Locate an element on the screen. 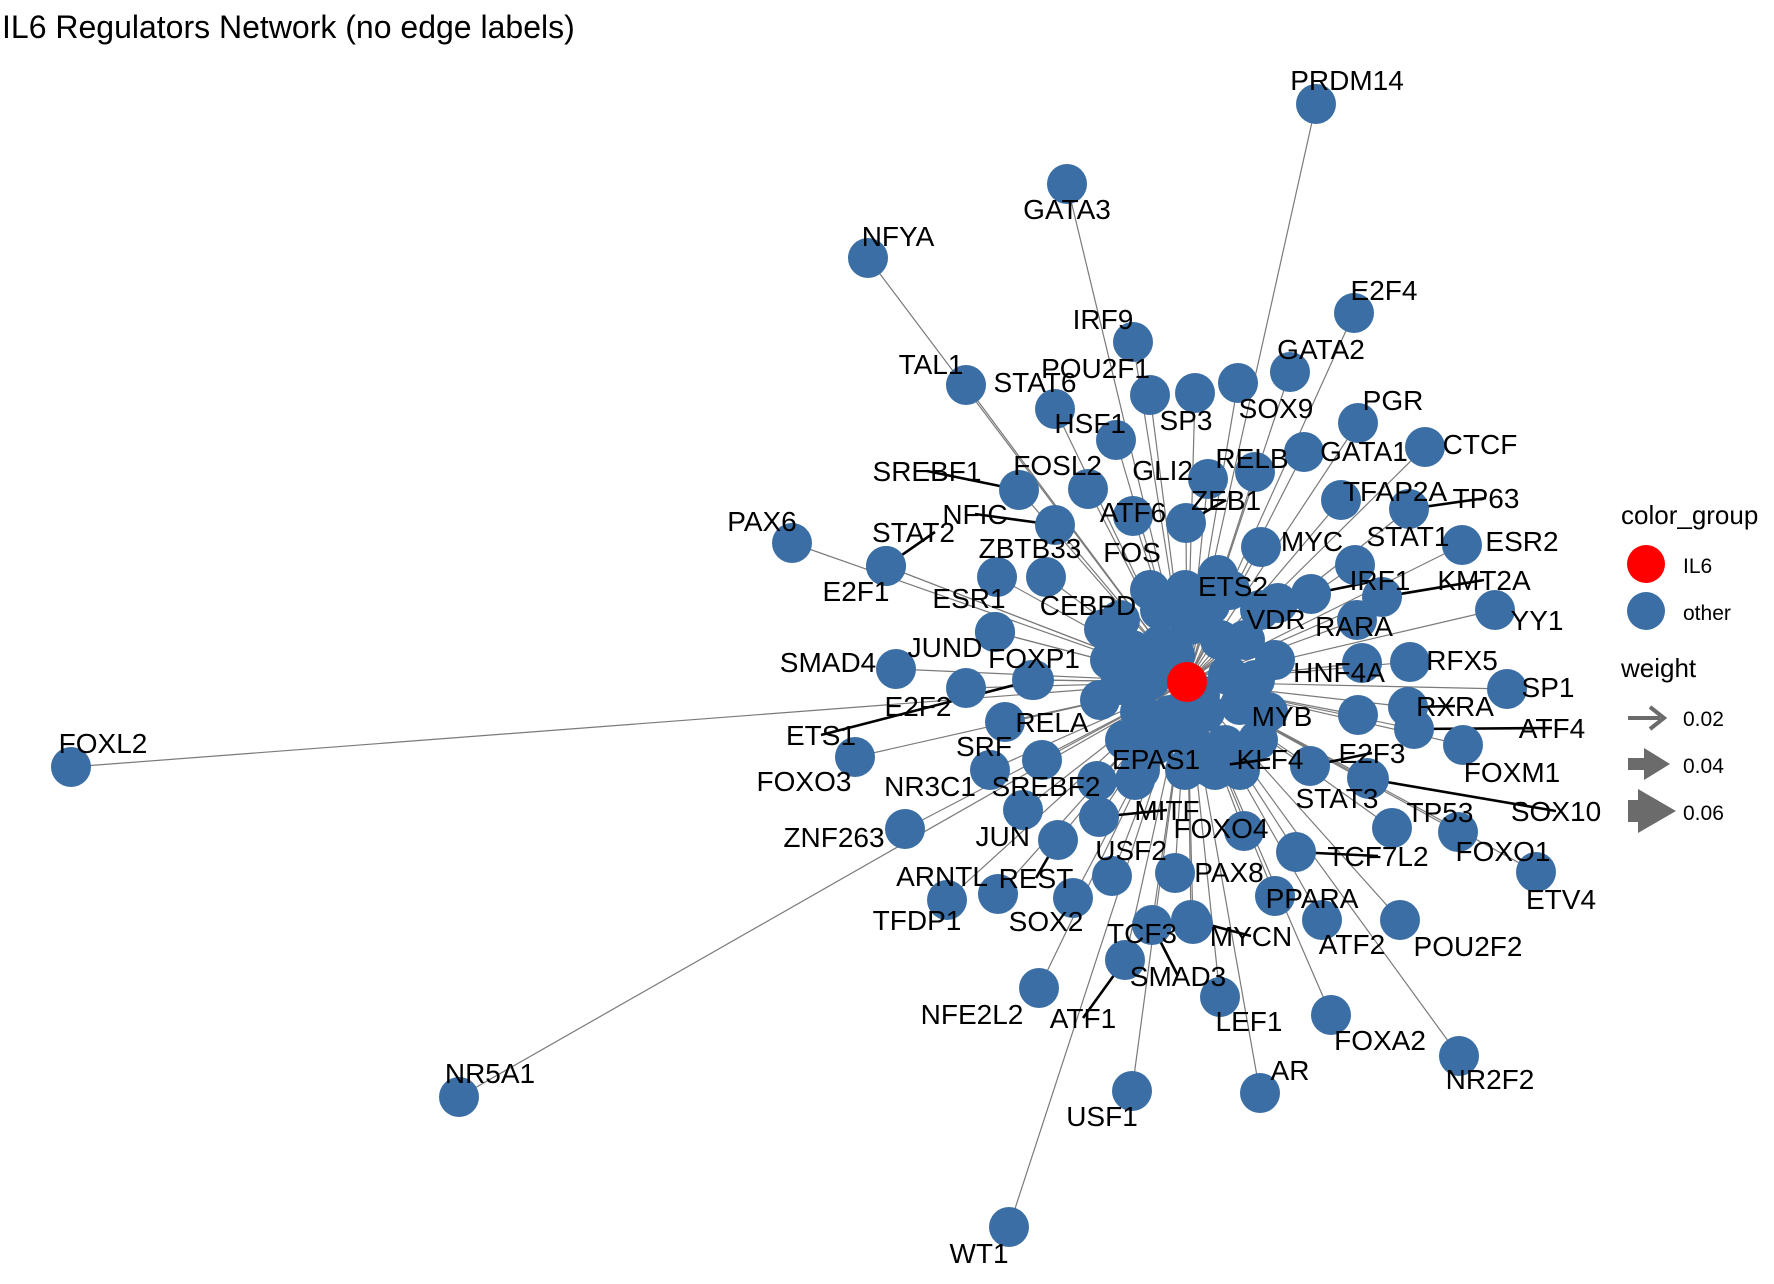 This screenshot has width=1774, height=1284. node-smad3 is located at coordinates (1152, 925).